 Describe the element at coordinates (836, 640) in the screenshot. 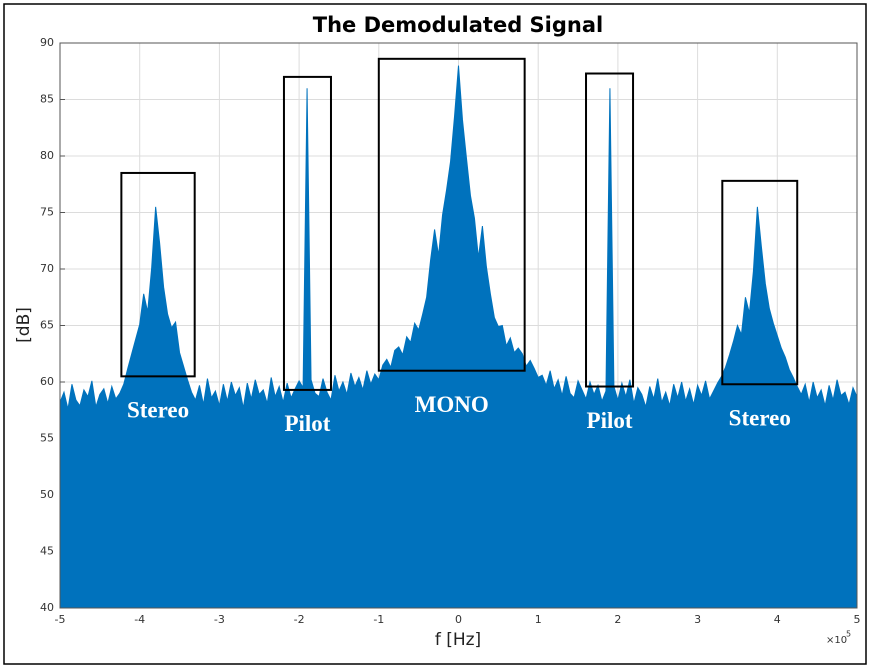

I see `x-multiplier: ×10` at that location.